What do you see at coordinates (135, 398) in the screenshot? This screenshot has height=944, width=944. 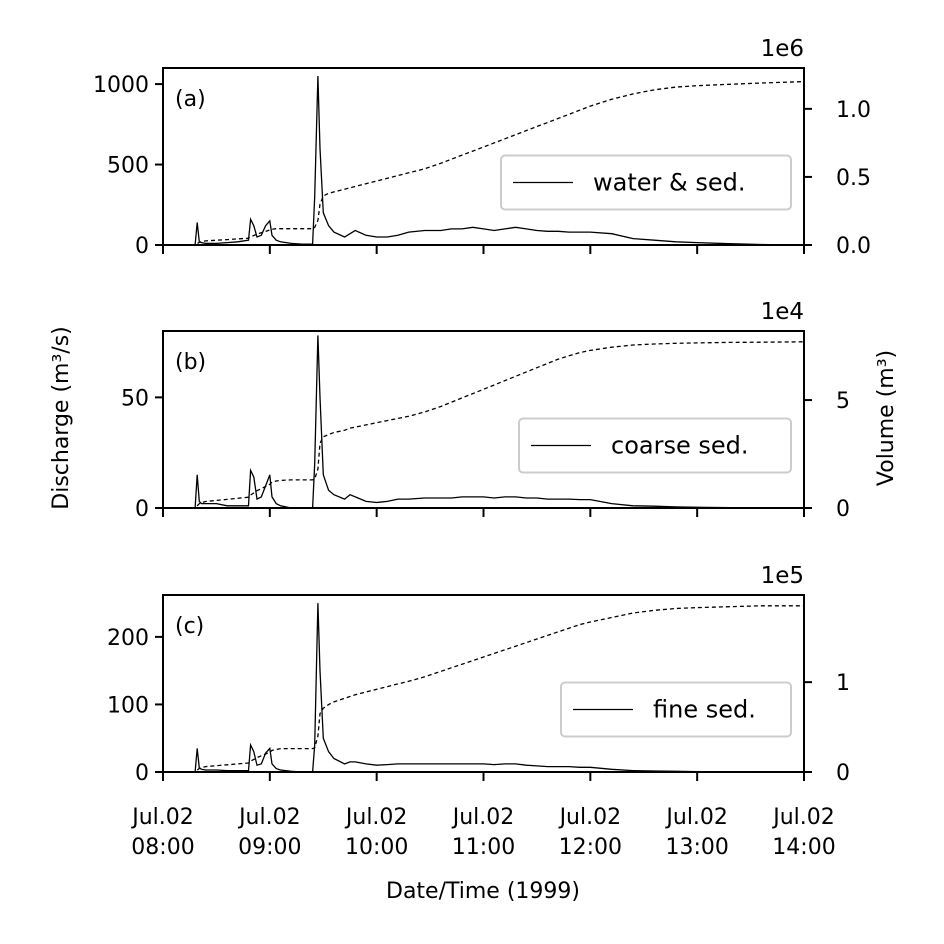 I see `y-tick-label: 50` at bounding box center [135, 398].